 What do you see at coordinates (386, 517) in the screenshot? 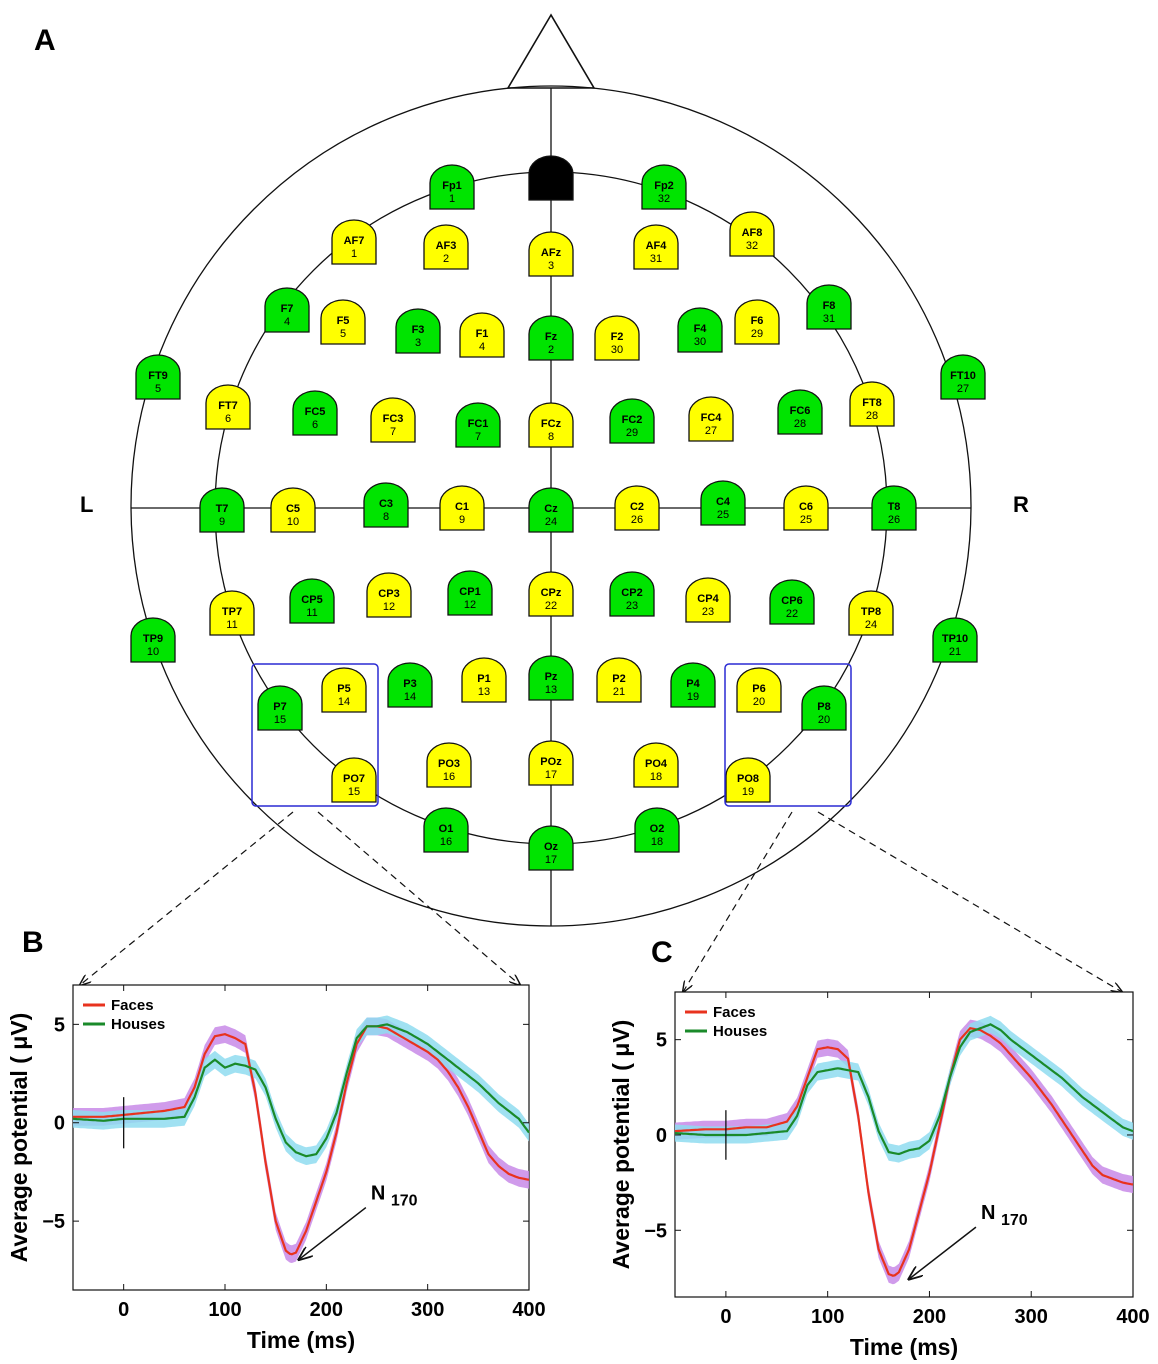
I see `electrode-number: 8` at bounding box center [386, 517].